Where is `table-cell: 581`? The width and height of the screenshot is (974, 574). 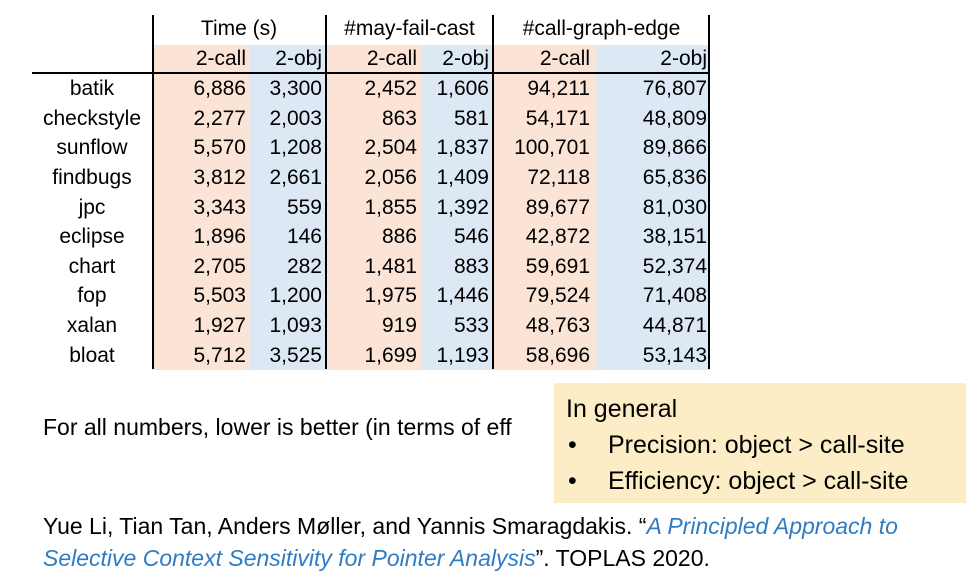 table-cell: 581 is located at coordinates (457, 118).